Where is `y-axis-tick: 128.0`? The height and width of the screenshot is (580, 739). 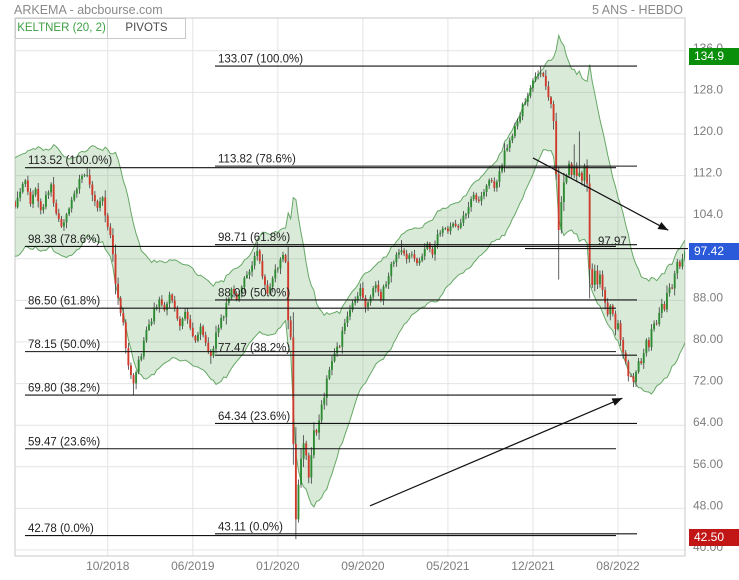 y-axis-tick: 128.0 is located at coordinates (708, 89).